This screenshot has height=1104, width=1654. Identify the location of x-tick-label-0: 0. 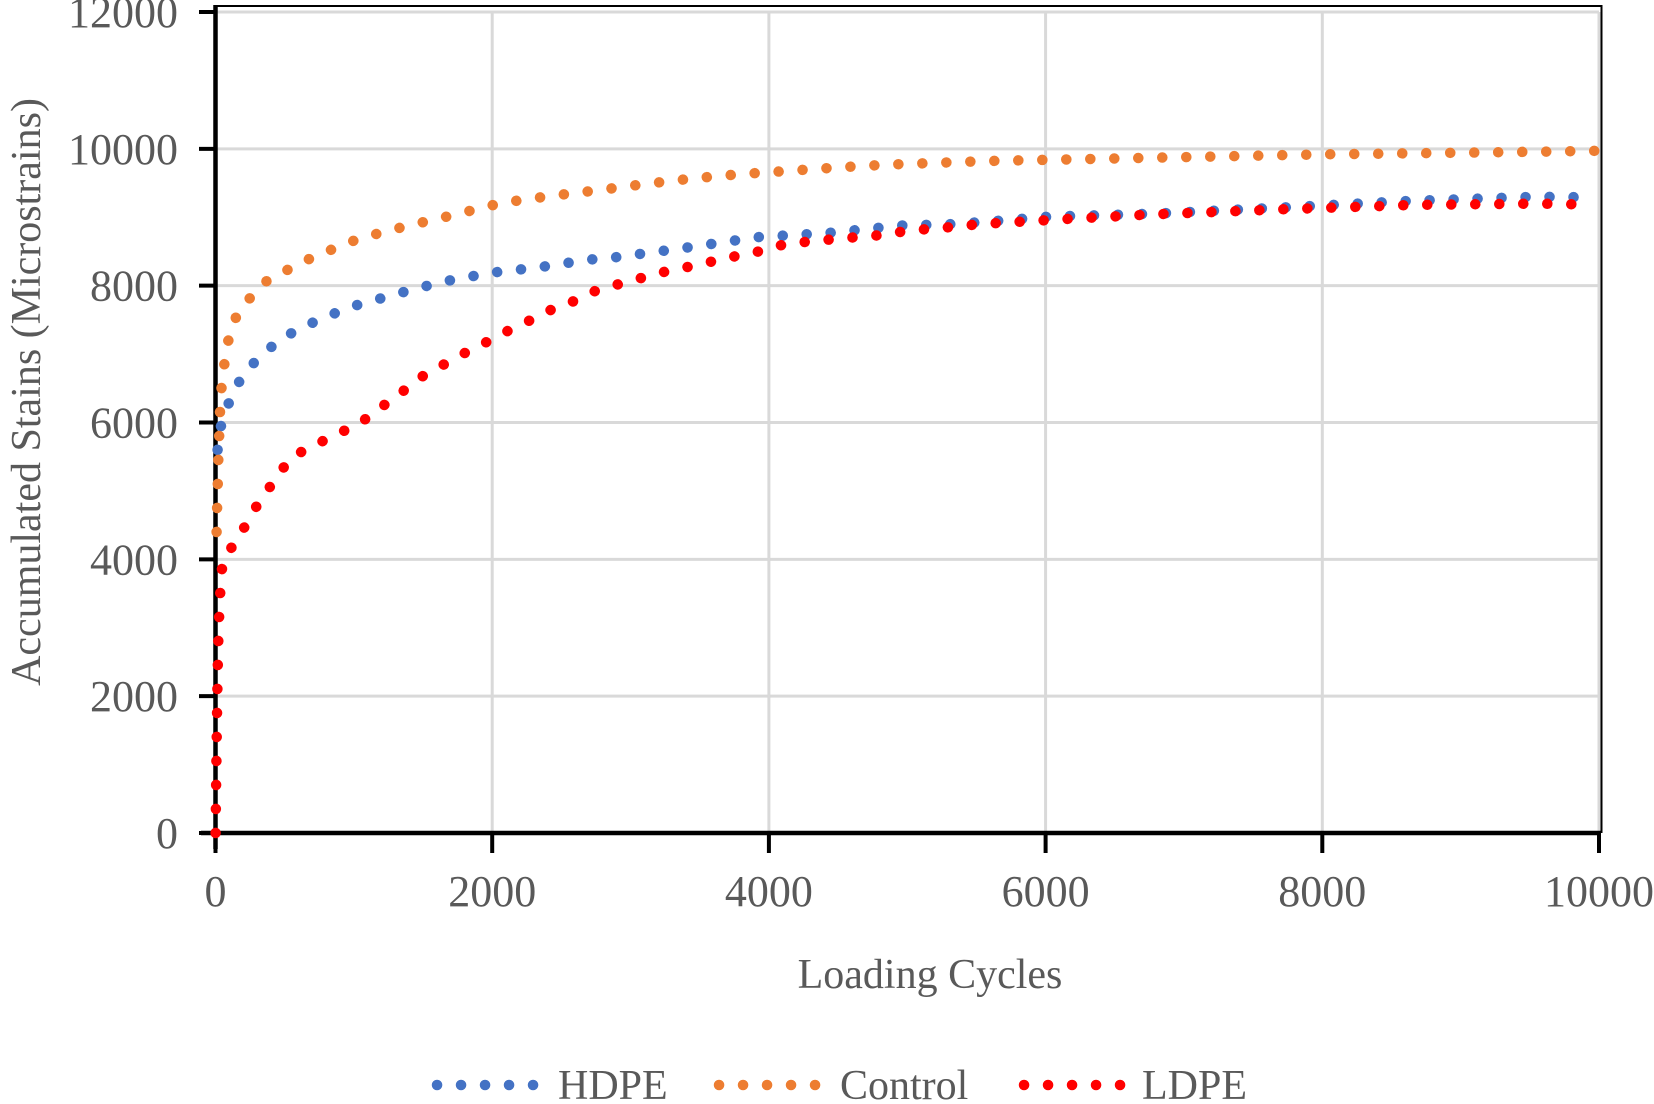
(216, 891).